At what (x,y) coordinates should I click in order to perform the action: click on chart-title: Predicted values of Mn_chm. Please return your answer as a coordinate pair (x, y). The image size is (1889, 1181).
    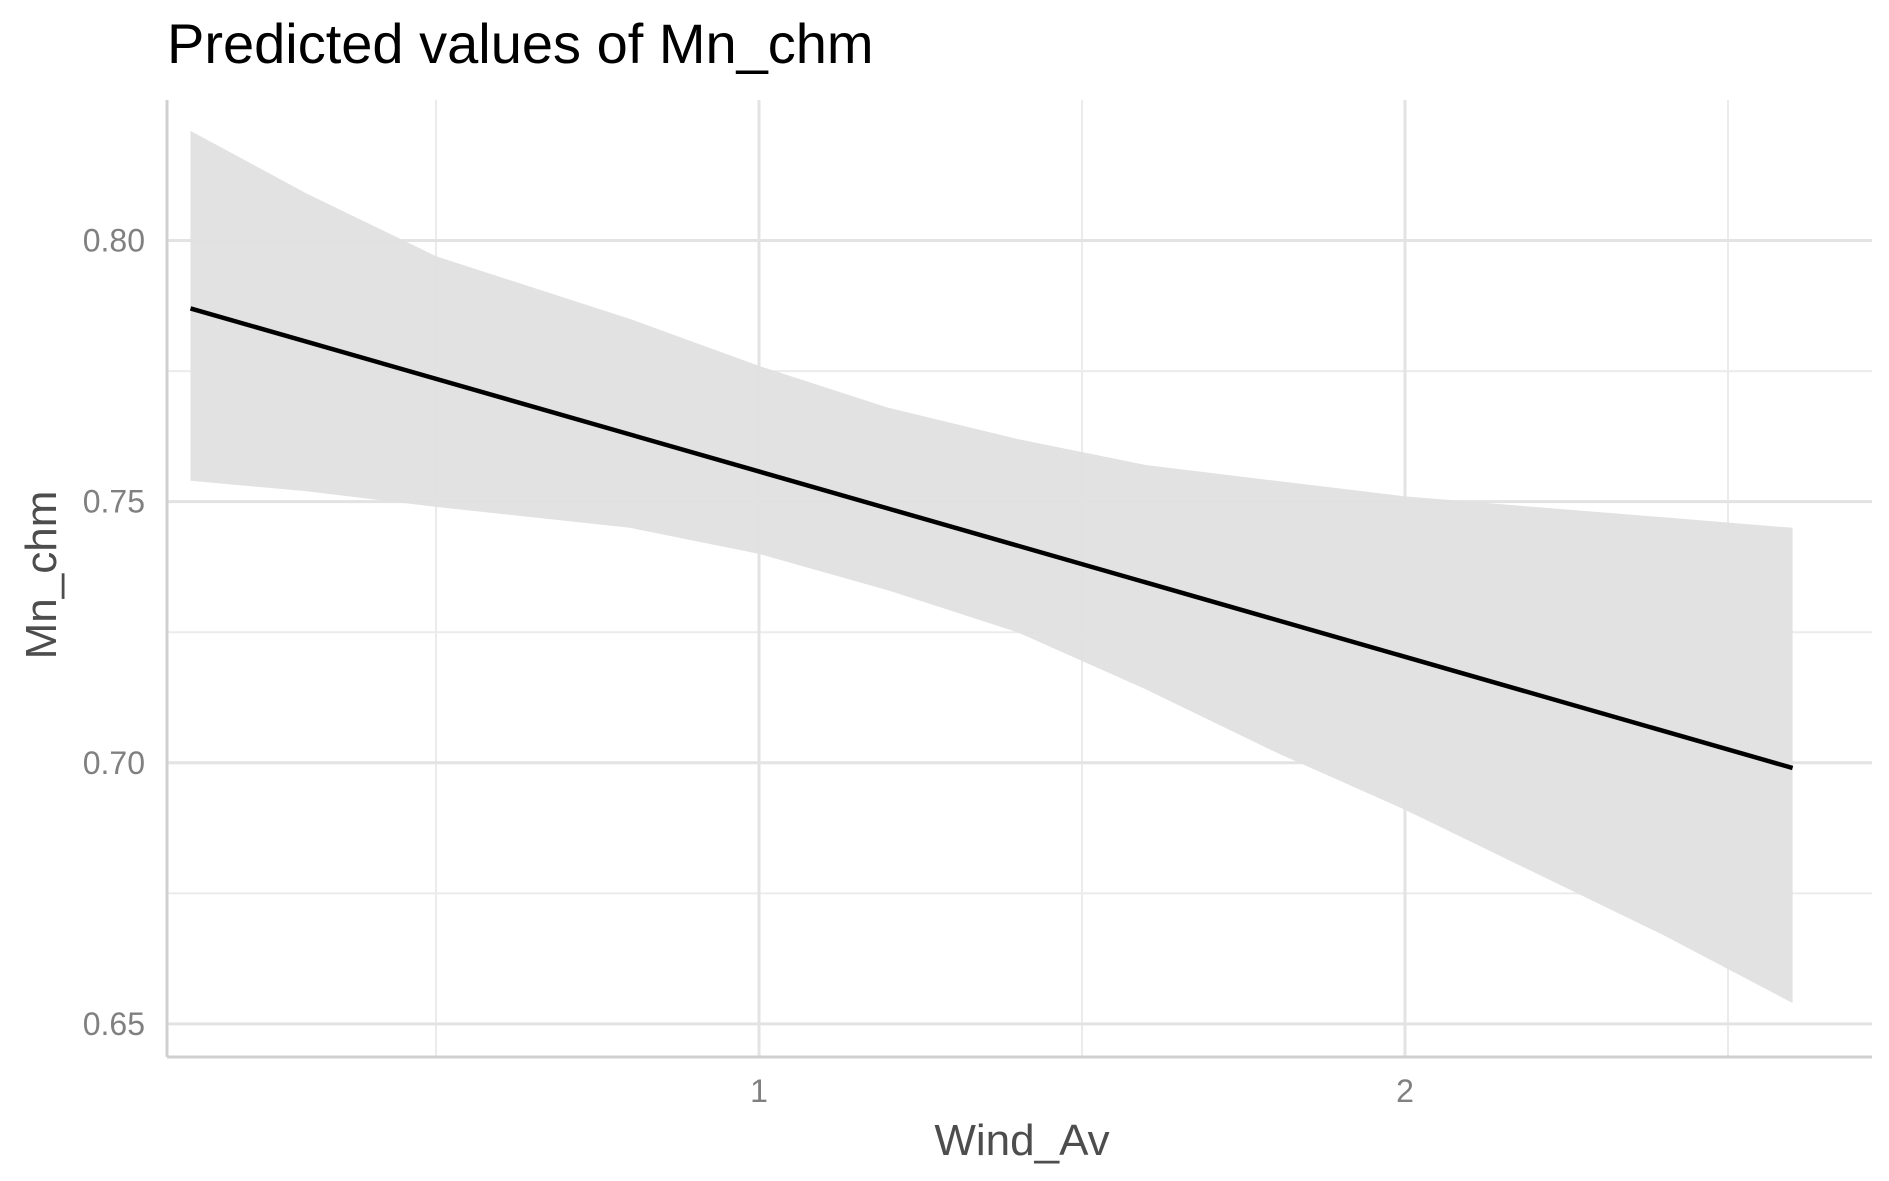
    Looking at the image, I should click on (520, 43).